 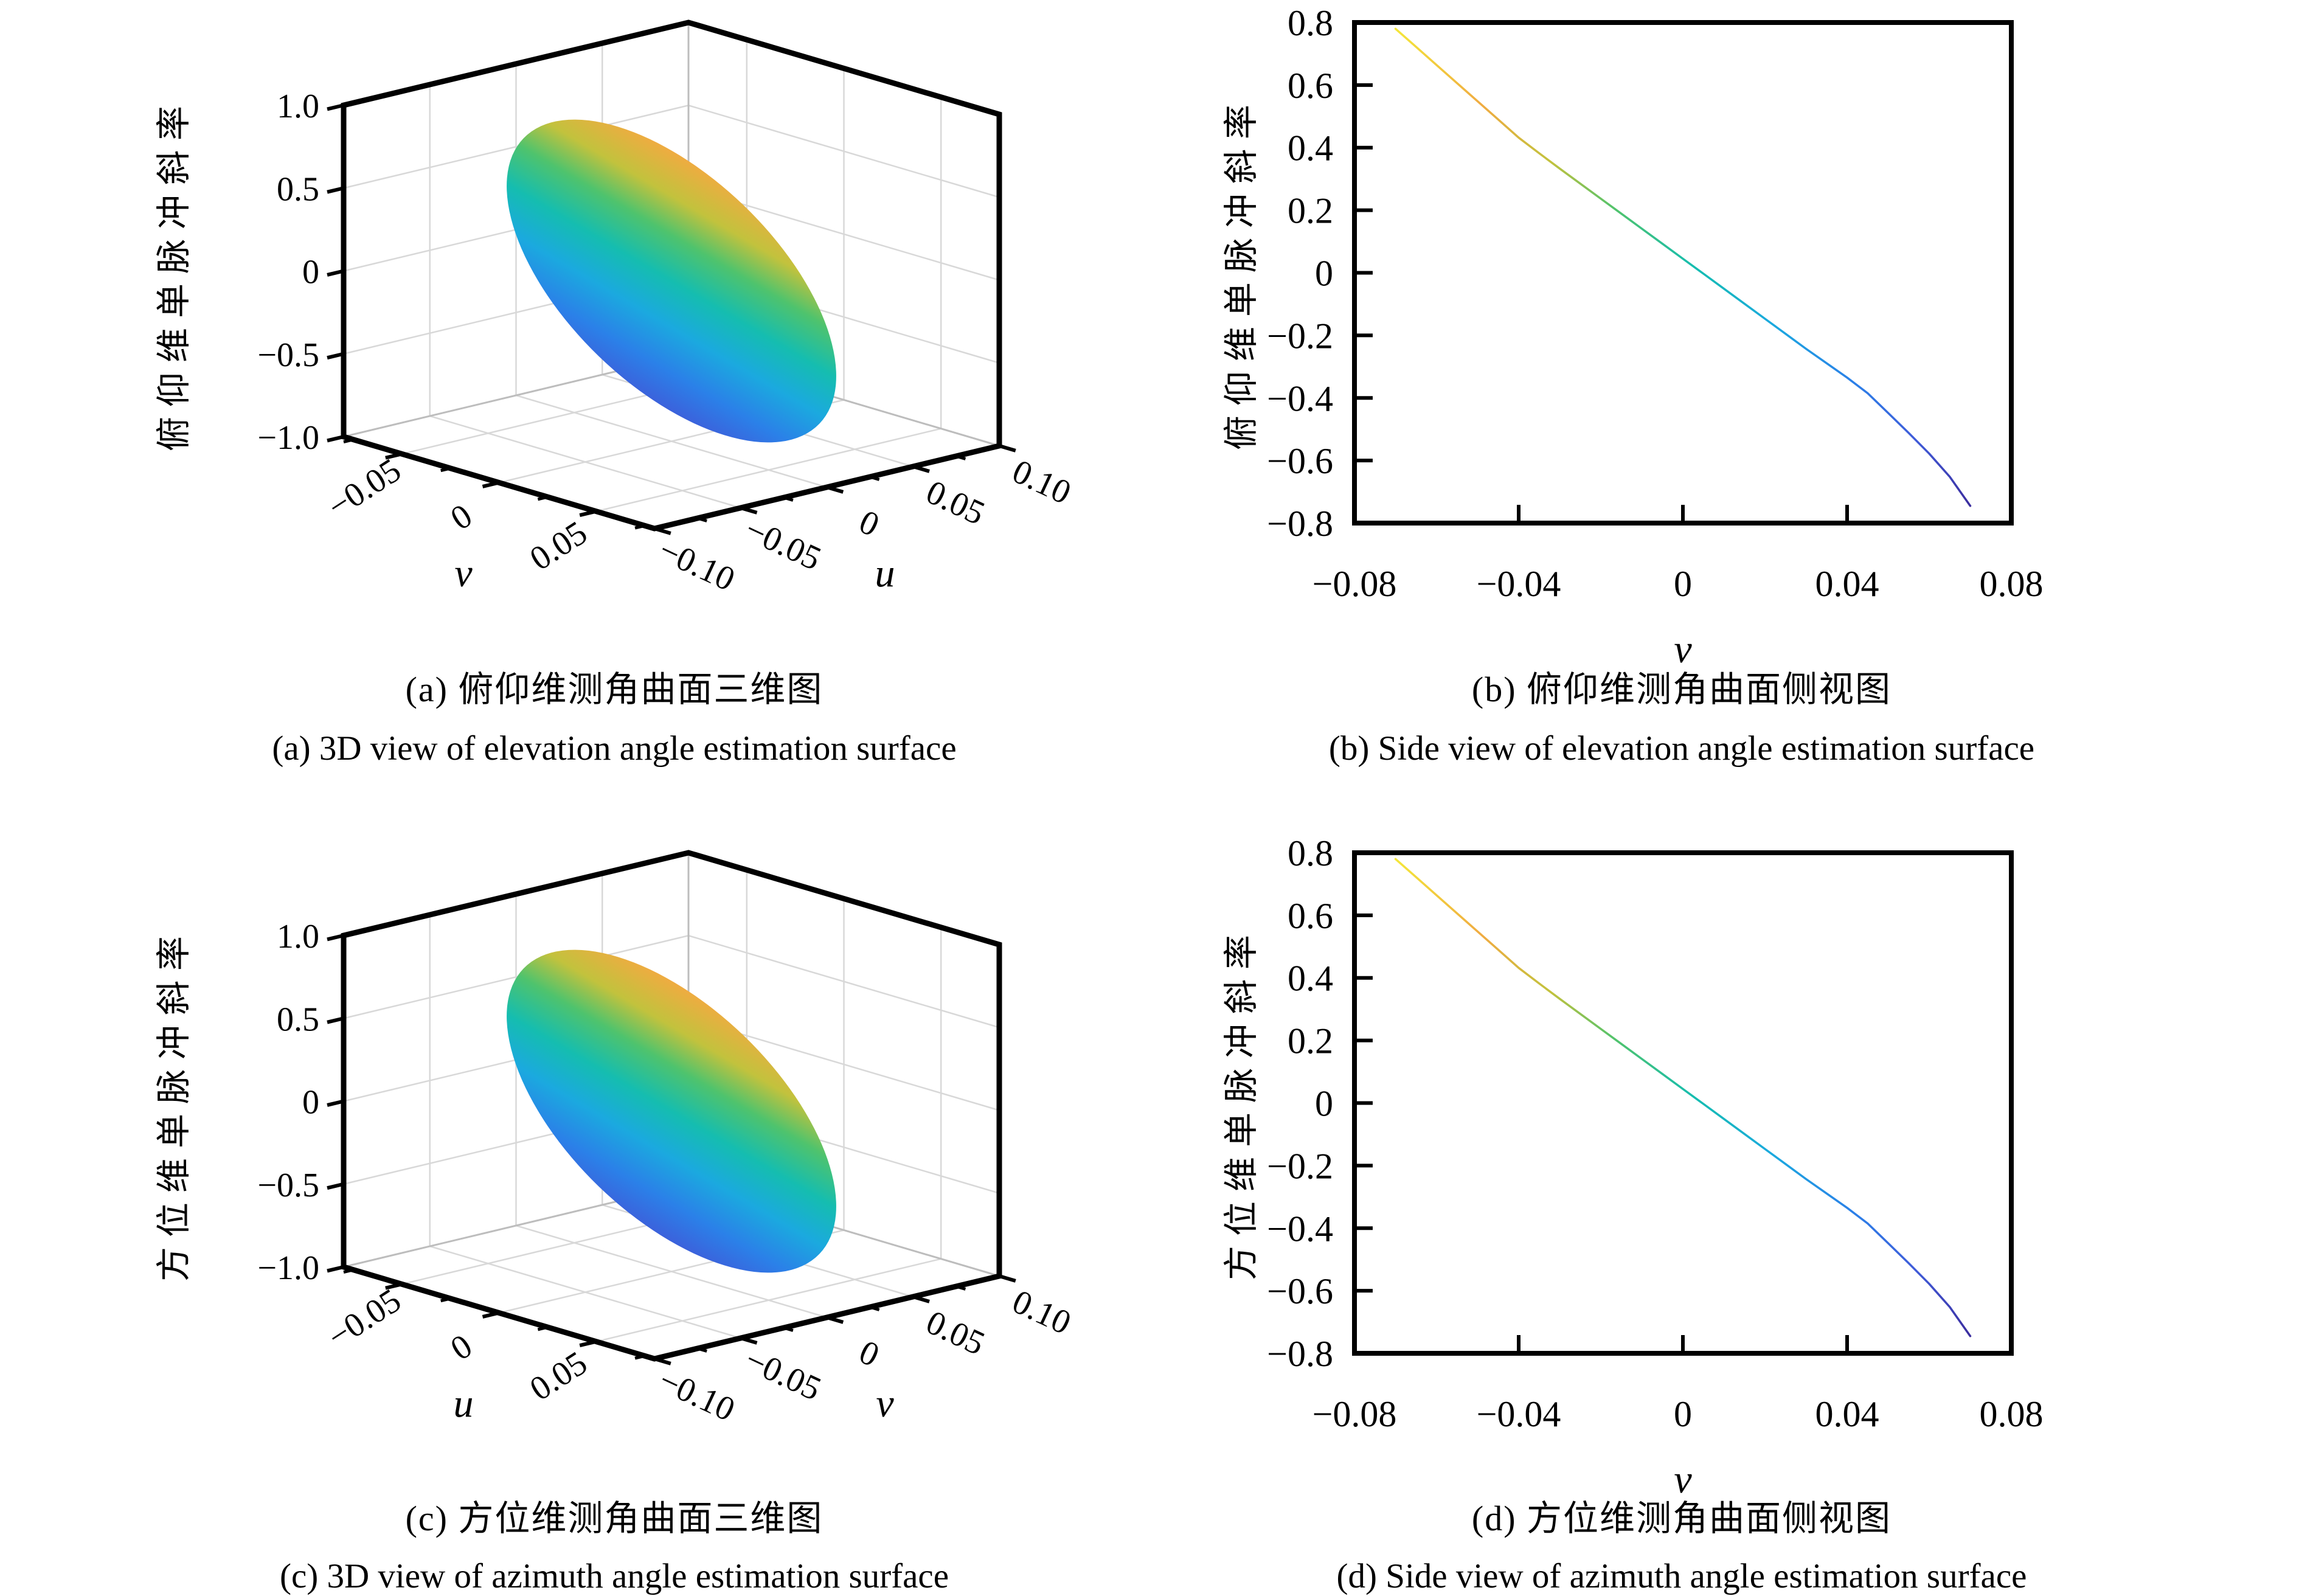 What do you see at coordinates (1681, 689) in the screenshot?
I see `caption-b-zh: (b) 俯仰维测角曲面侧视图` at bounding box center [1681, 689].